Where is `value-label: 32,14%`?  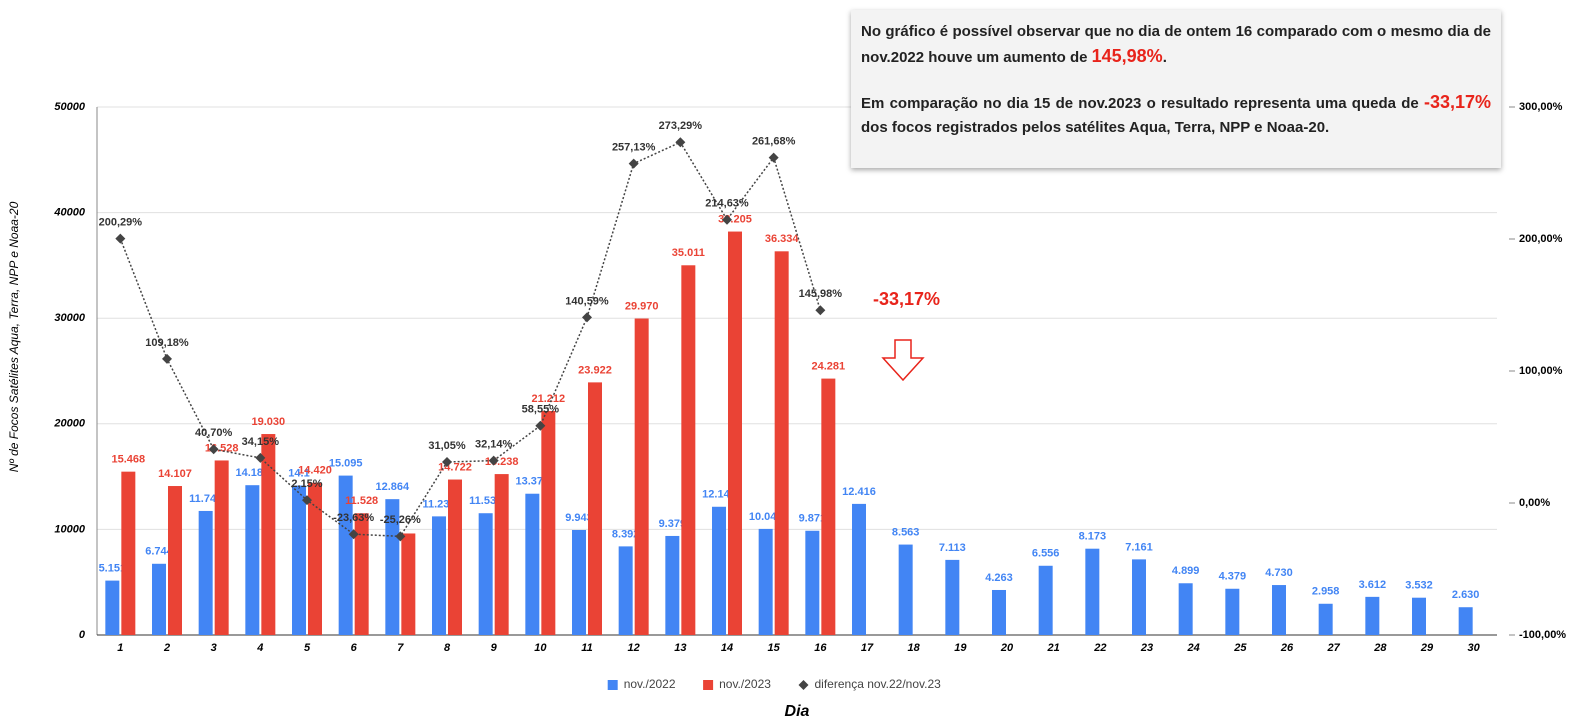 value-label: 32,14% is located at coordinates (494, 444).